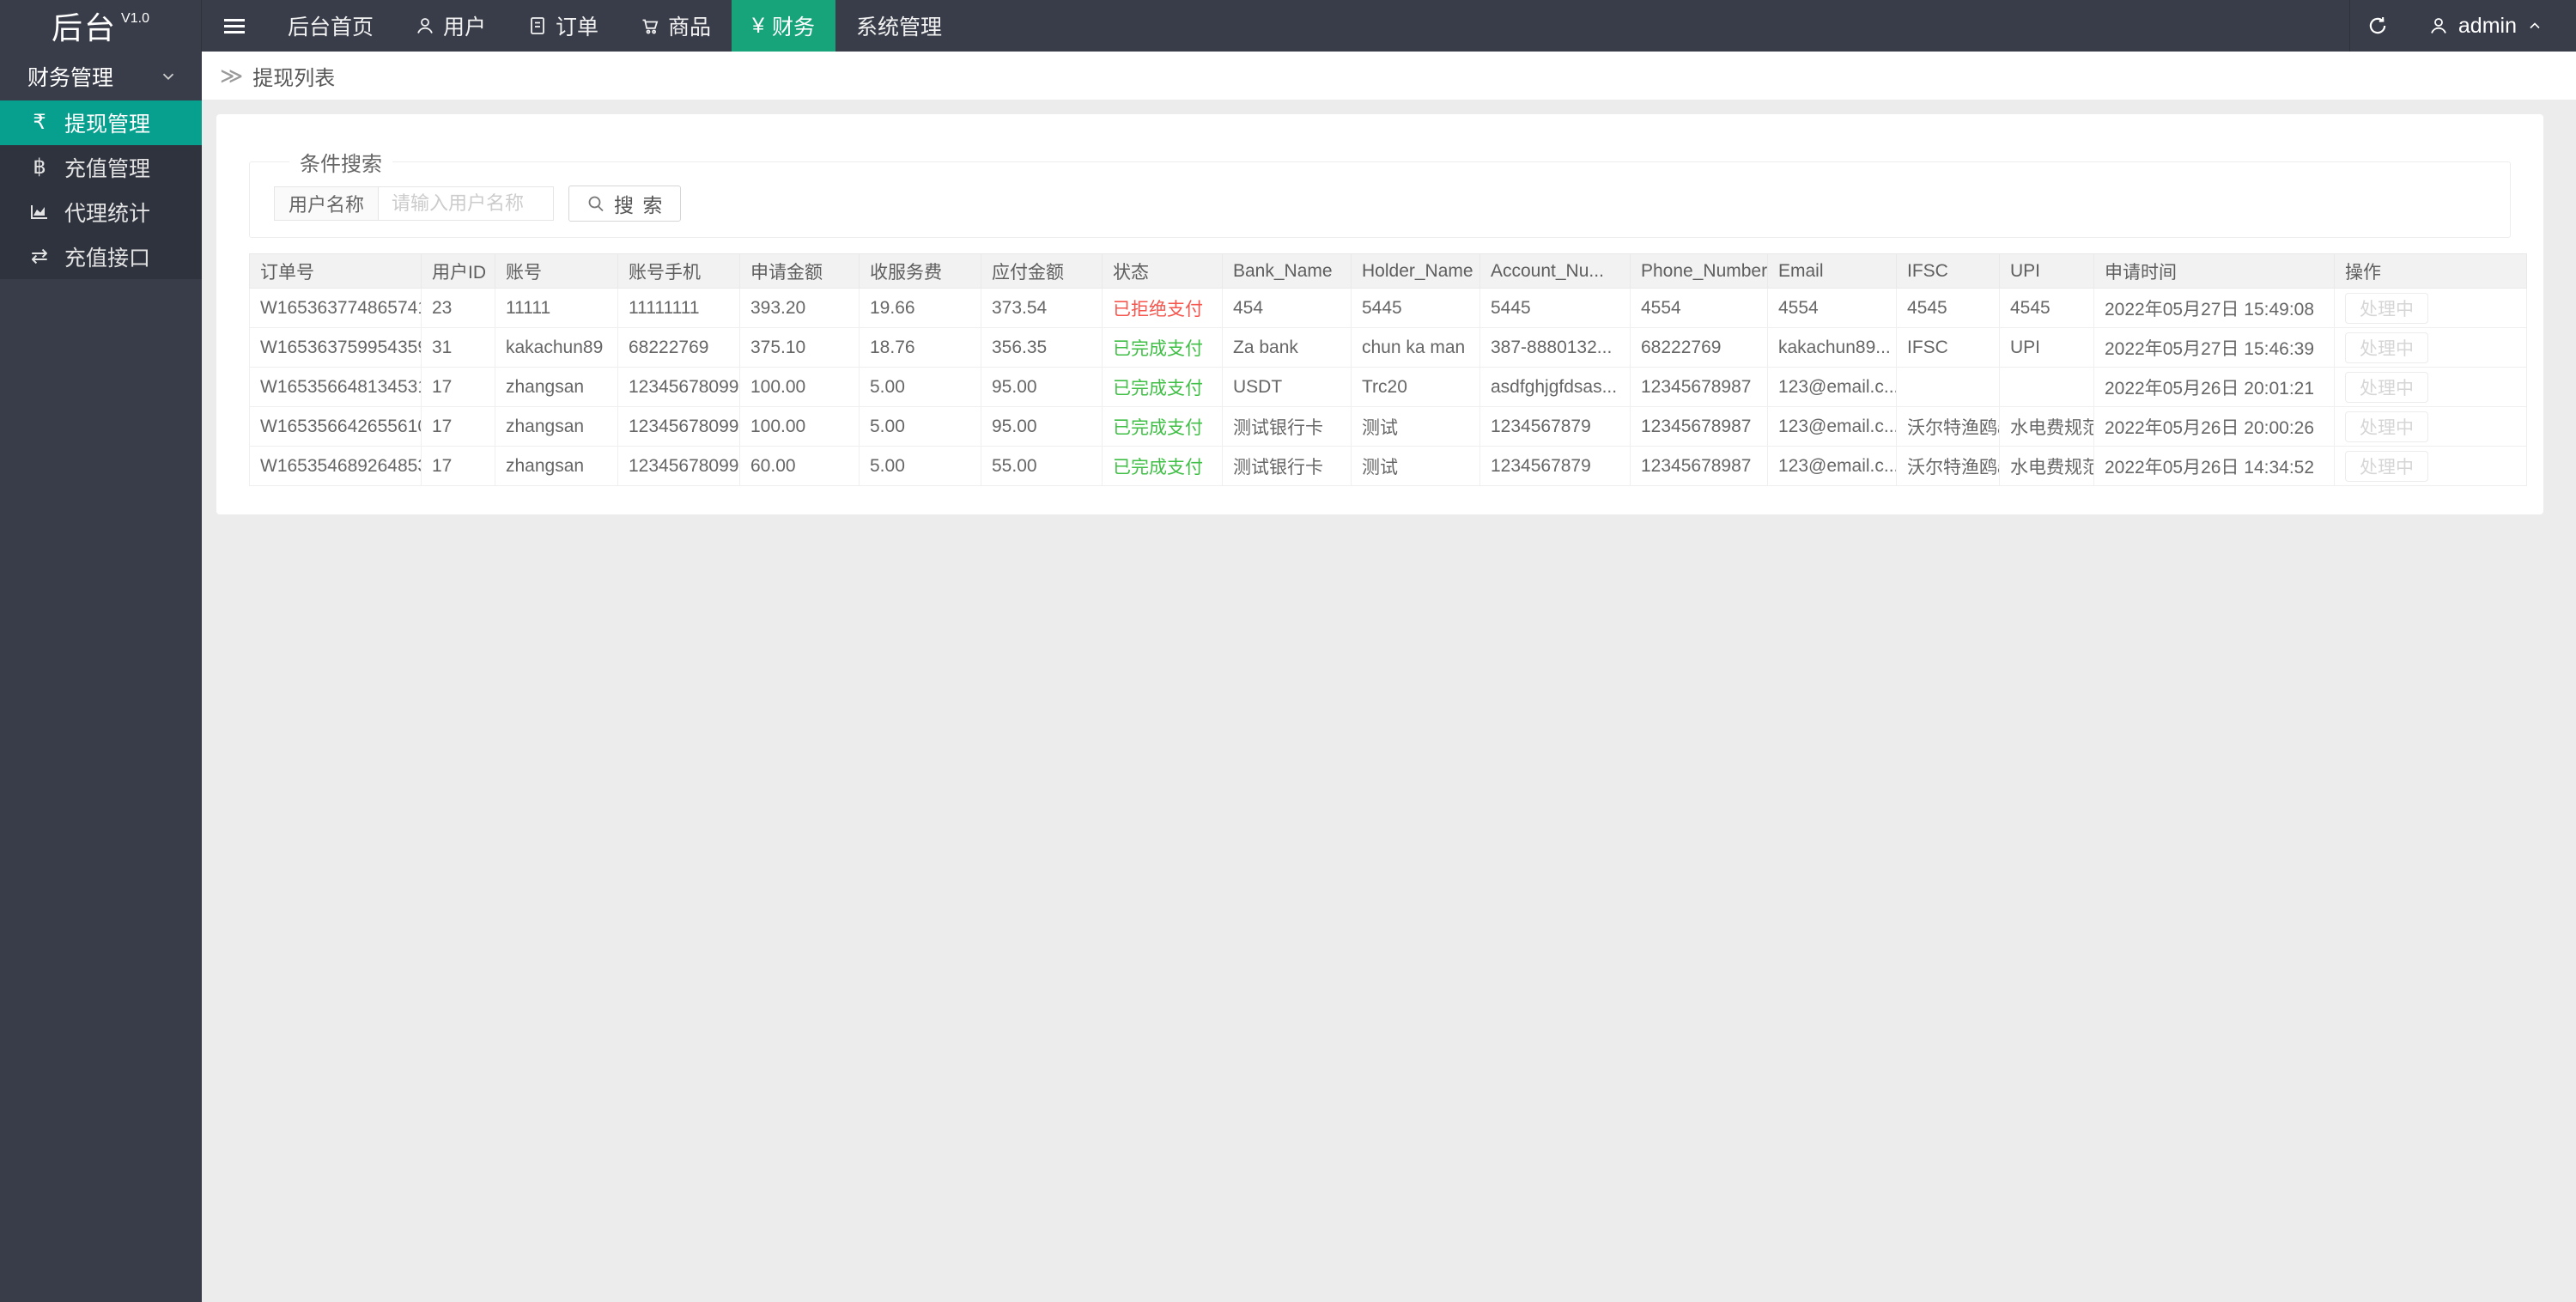  Describe the element at coordinates (920, 347) in the screenshot. I see `cell-service_fee: 18.76` at that location.